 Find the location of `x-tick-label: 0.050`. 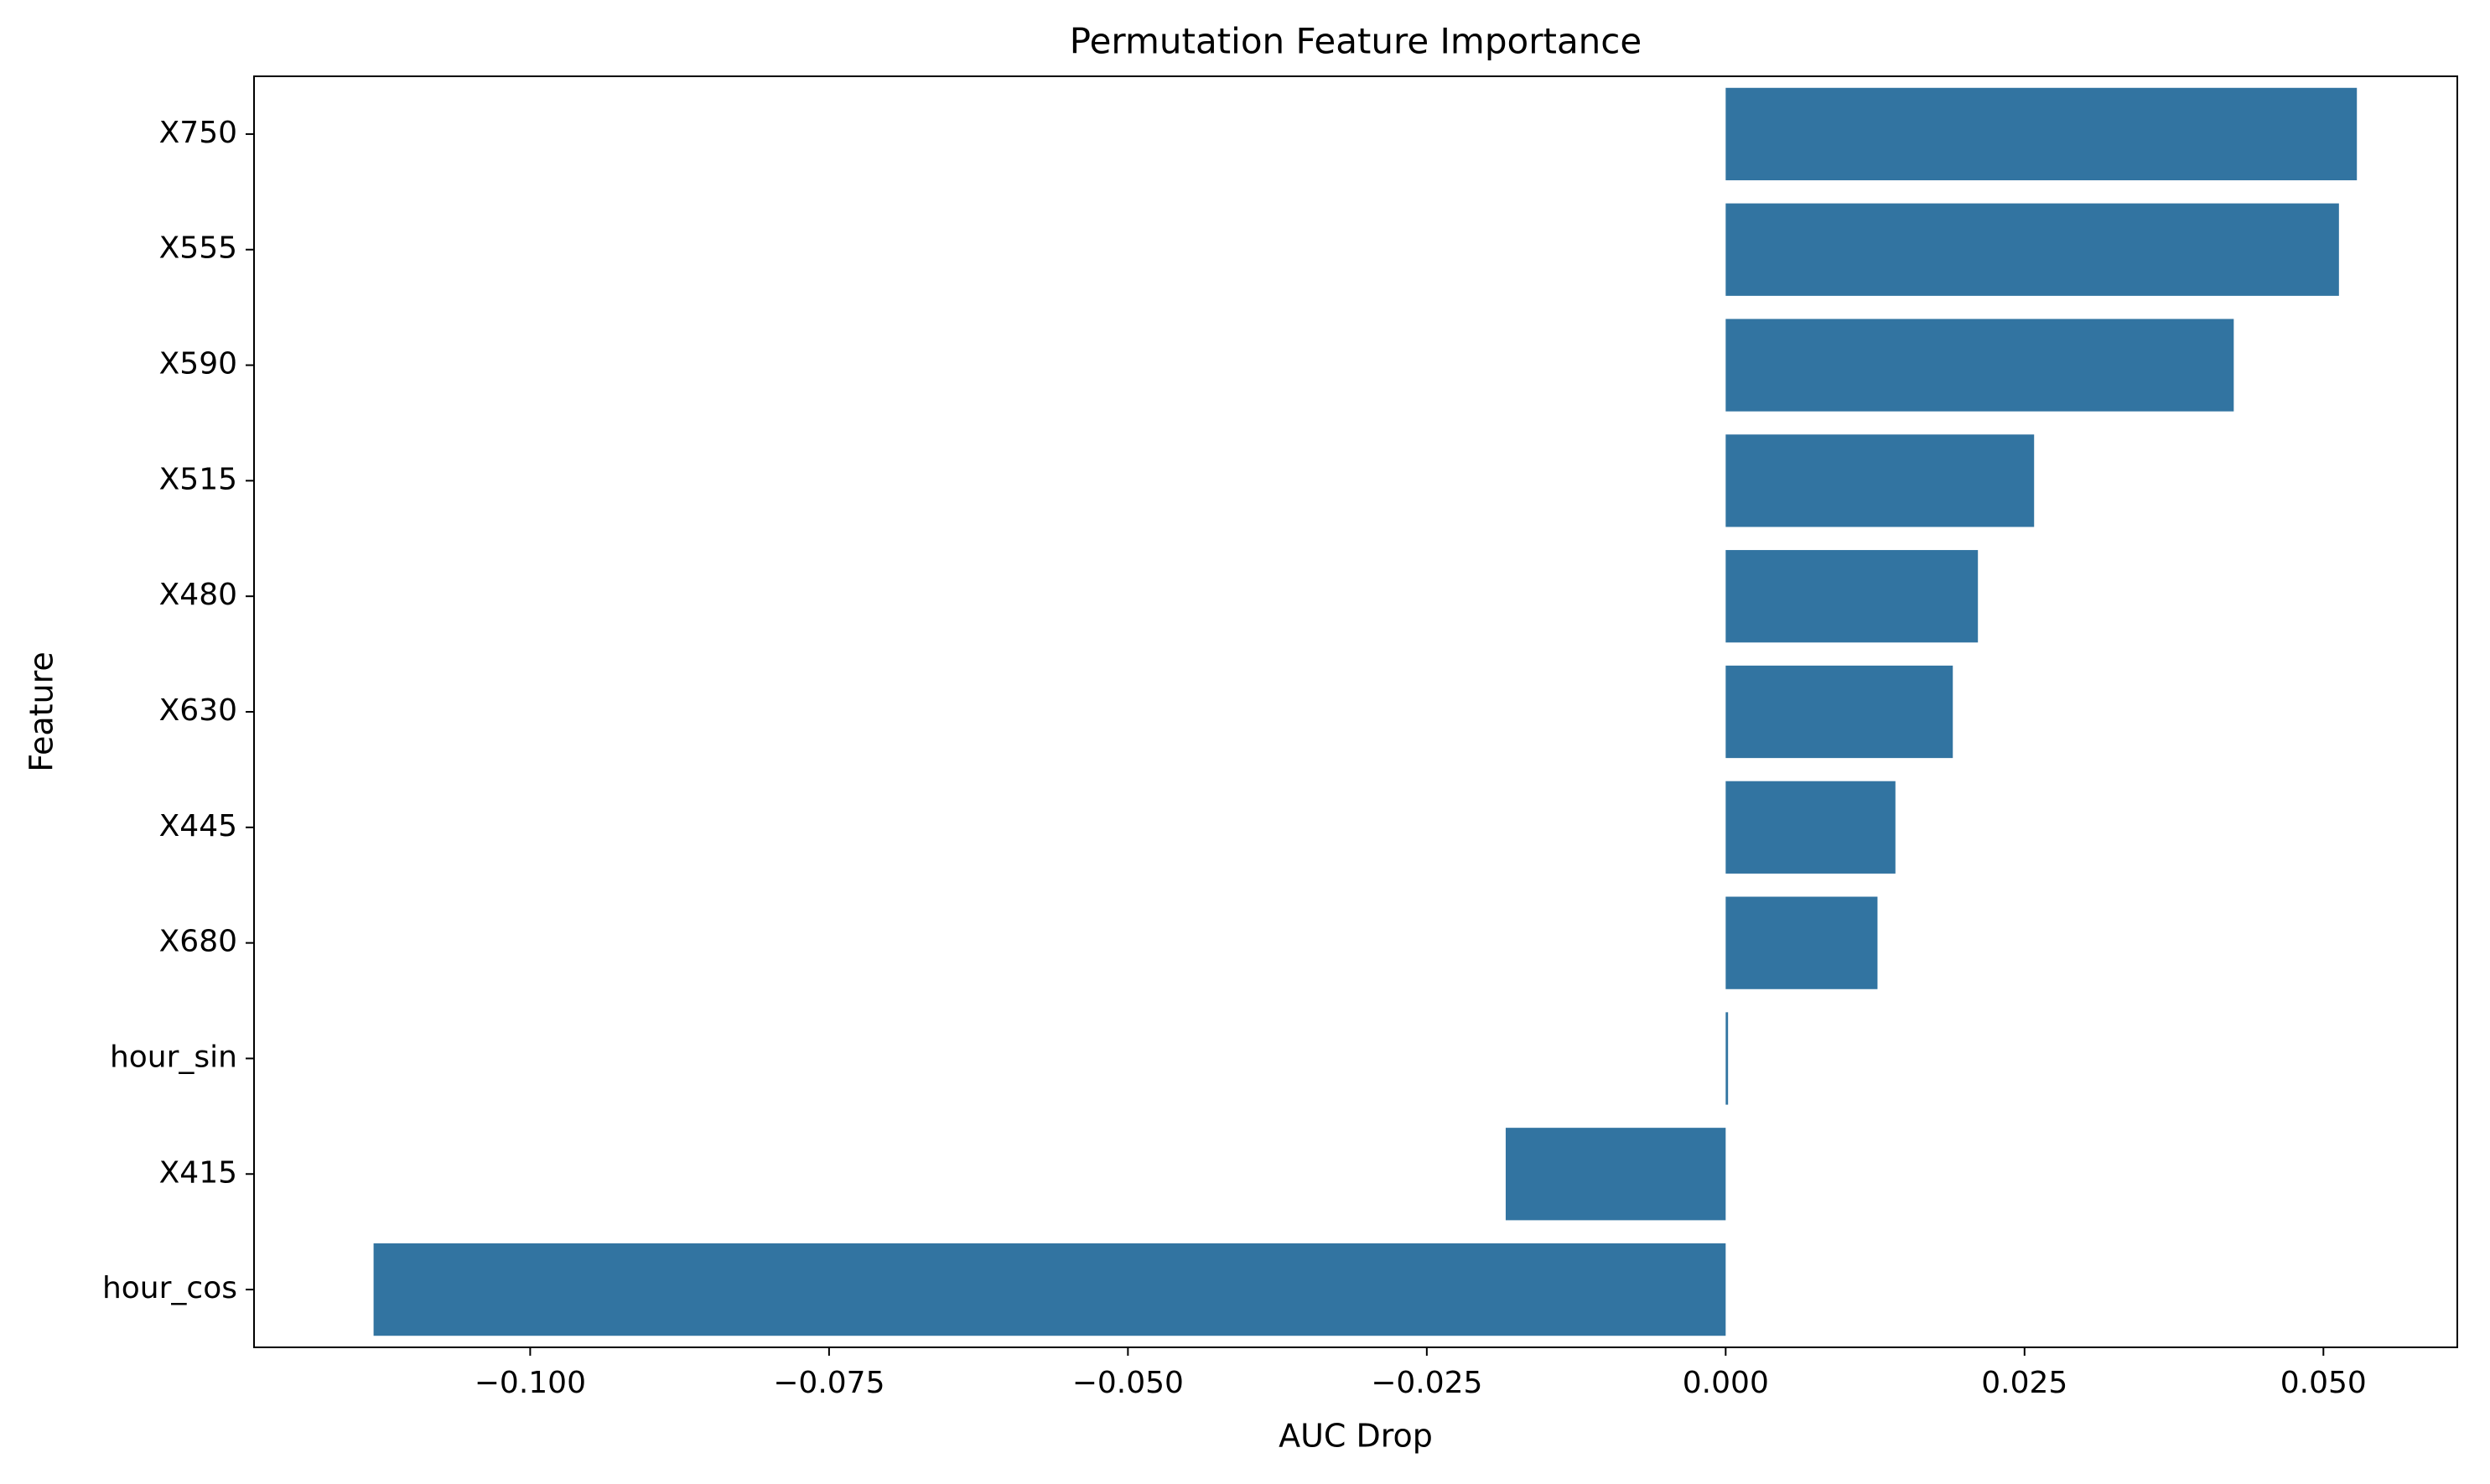

x-tick-label: 0.050 is located at coordinates (2323, 1383).